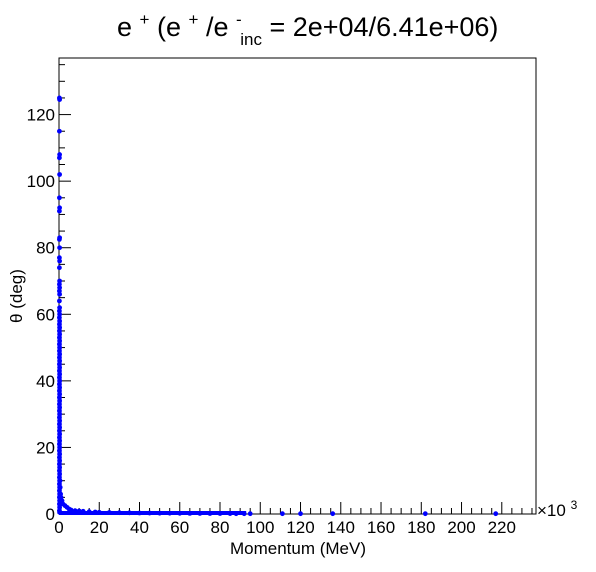 The height and width of the screenshot is (572, 596). I want to click on title-sup-1: +, so click(145, 19).